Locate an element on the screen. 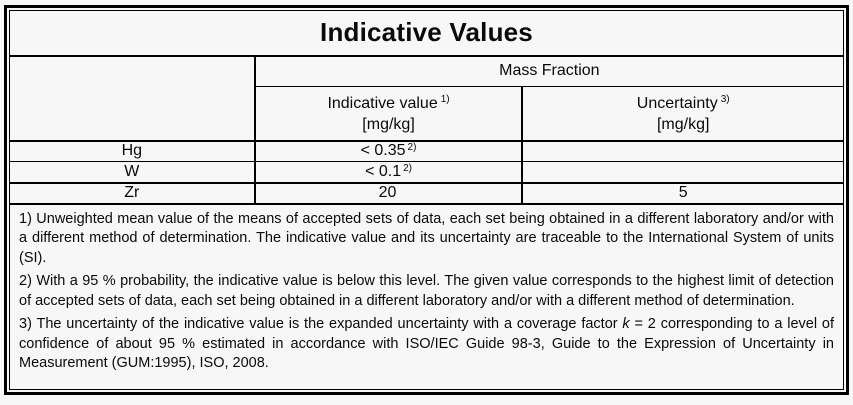  table-row-hg: Hg < 0.35 2) is located at coordinates (426, 151).